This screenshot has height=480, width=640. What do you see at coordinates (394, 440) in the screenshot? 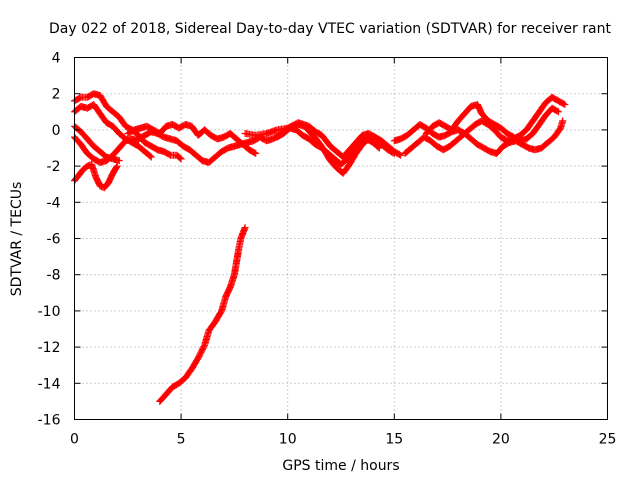
I see `x-tick-label: 15` at bounding box center [394, 440].